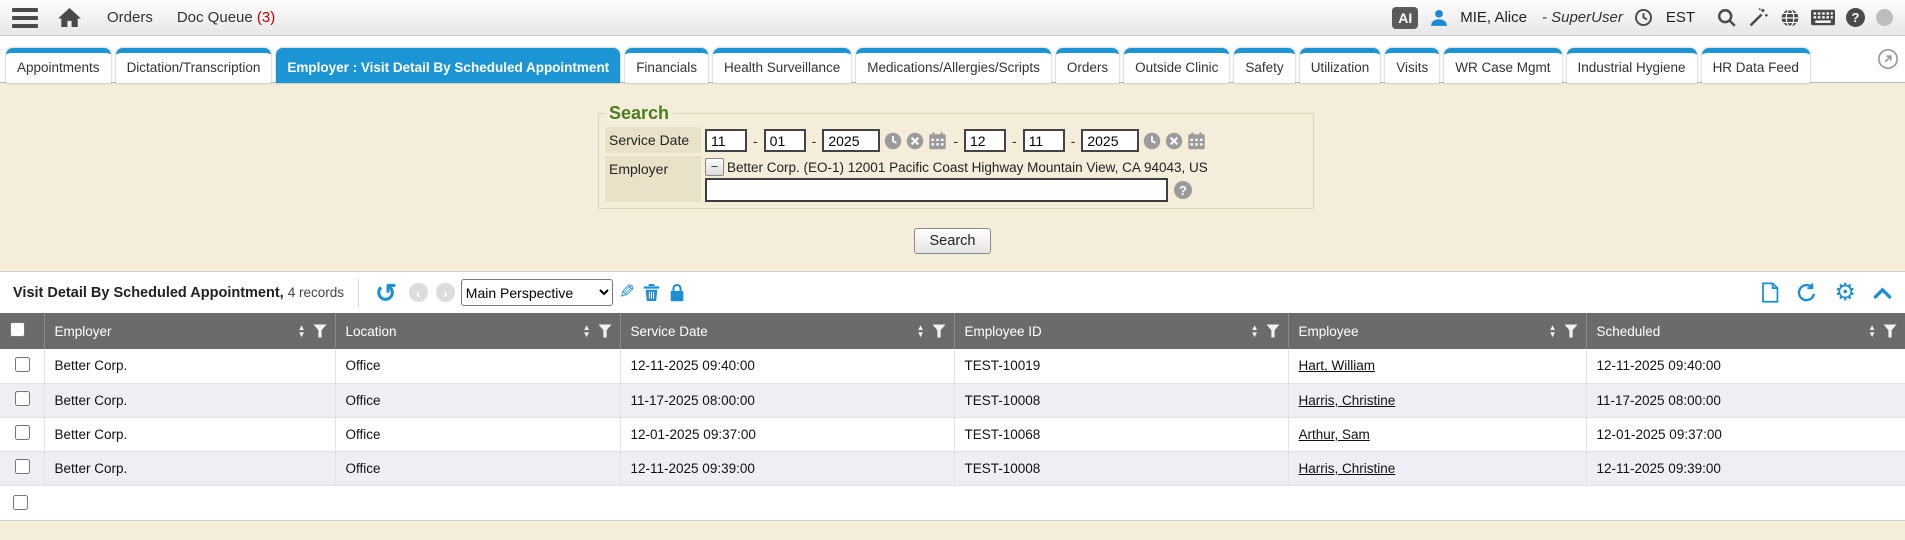 This screenshot has width=1905, height=540. What do you see at coordinates (784, 140) in the screenshot?
I see `service-date-from-day-input` at bounding box center [784, 140].